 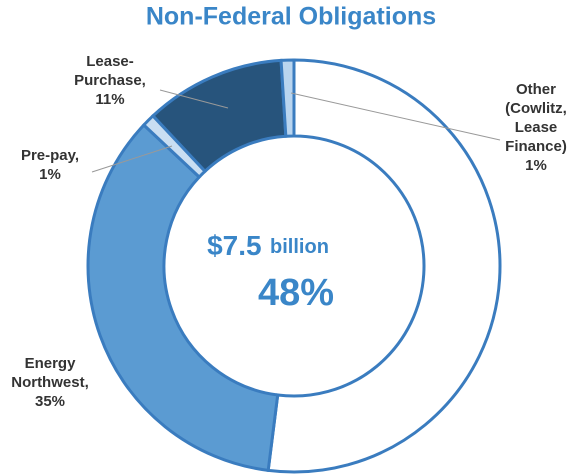 I want to click on center-unit: billion, so click(x=299, y=247).